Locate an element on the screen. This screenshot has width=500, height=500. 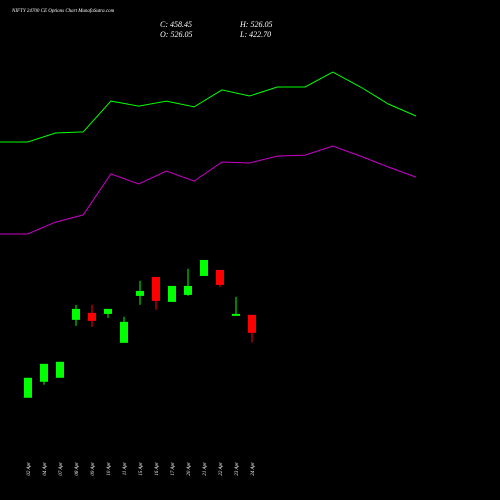
x-tick-label: 04 Apr is located at coordinates (45, 469).